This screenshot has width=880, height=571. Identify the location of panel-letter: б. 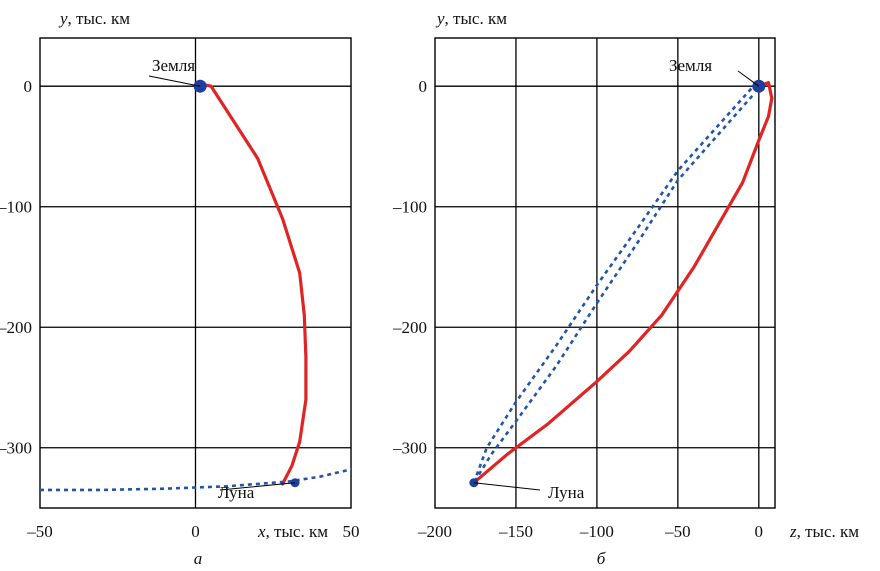
(601, 558).